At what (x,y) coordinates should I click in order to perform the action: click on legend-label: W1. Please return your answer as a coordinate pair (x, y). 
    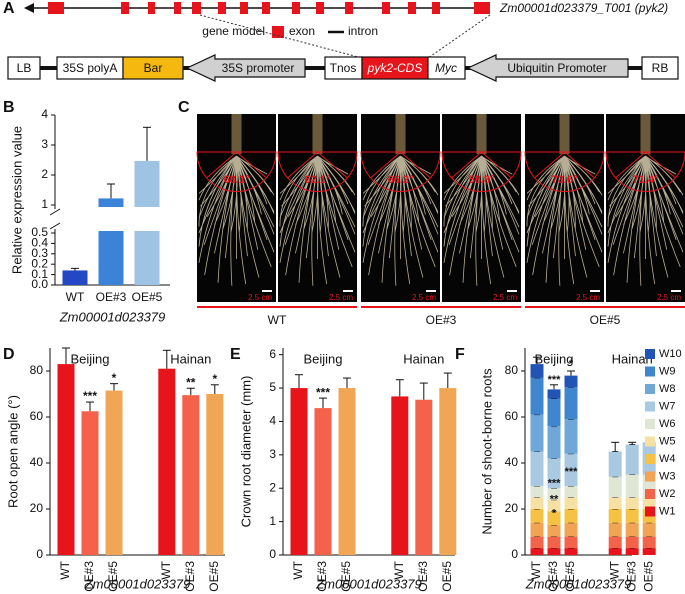
    Looking at the image, I should click on (667, 511).